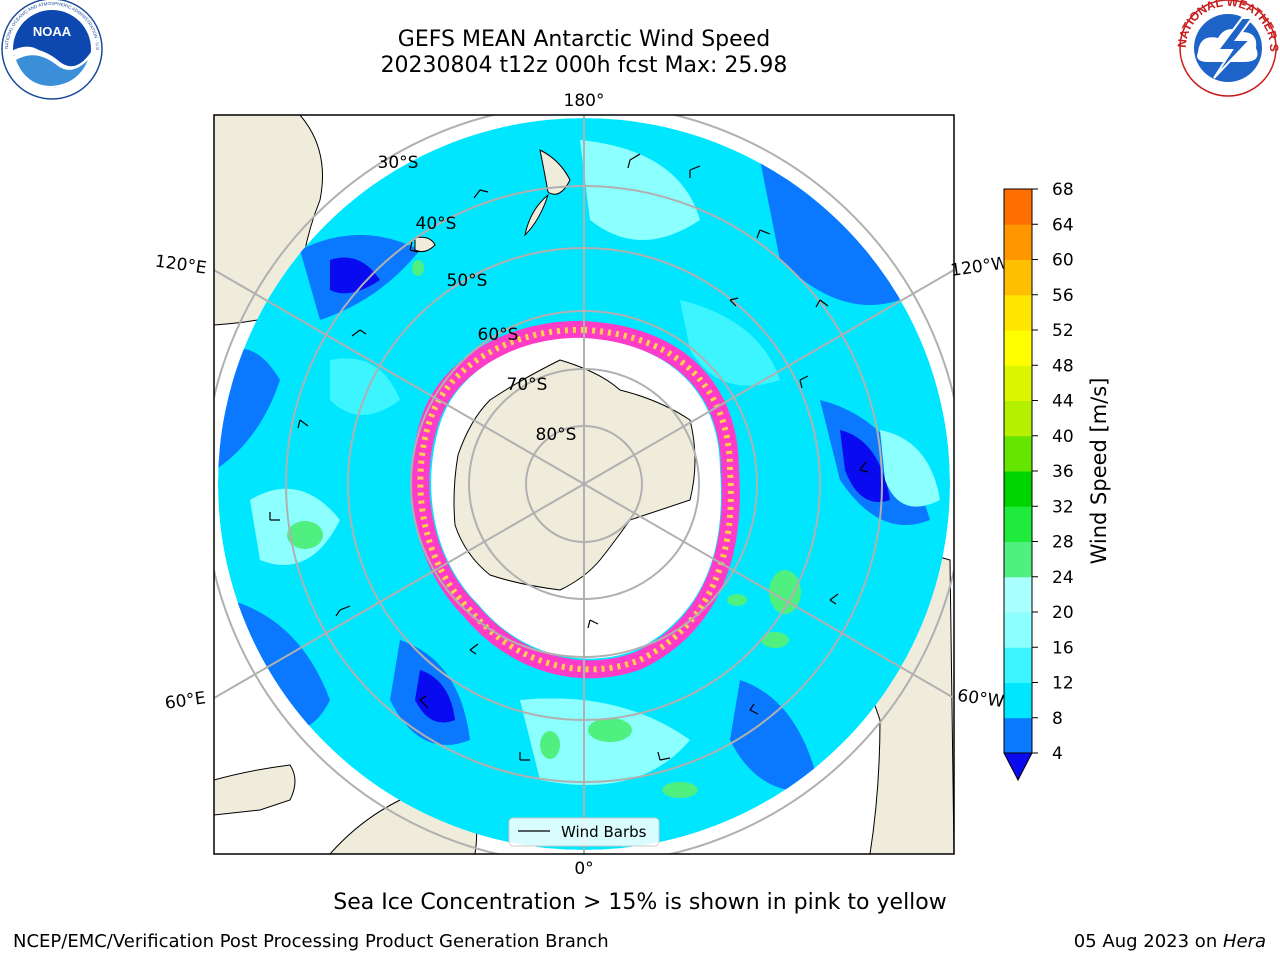 The image size is (1280, 960). Describe the element at coordinates (181, 265) in the screenshot. I see `lon-label-120e: 120°E` at that location.